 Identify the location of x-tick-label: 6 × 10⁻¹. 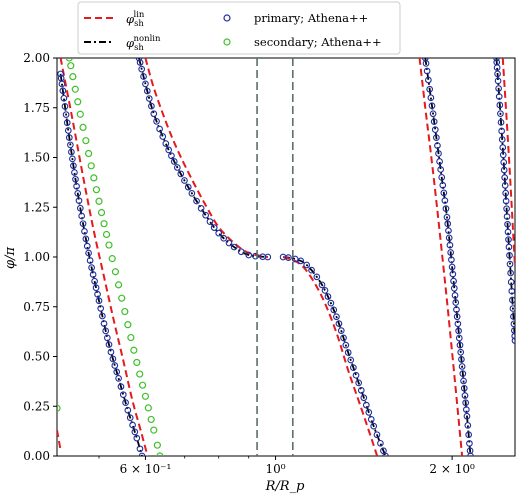
(146, 469).